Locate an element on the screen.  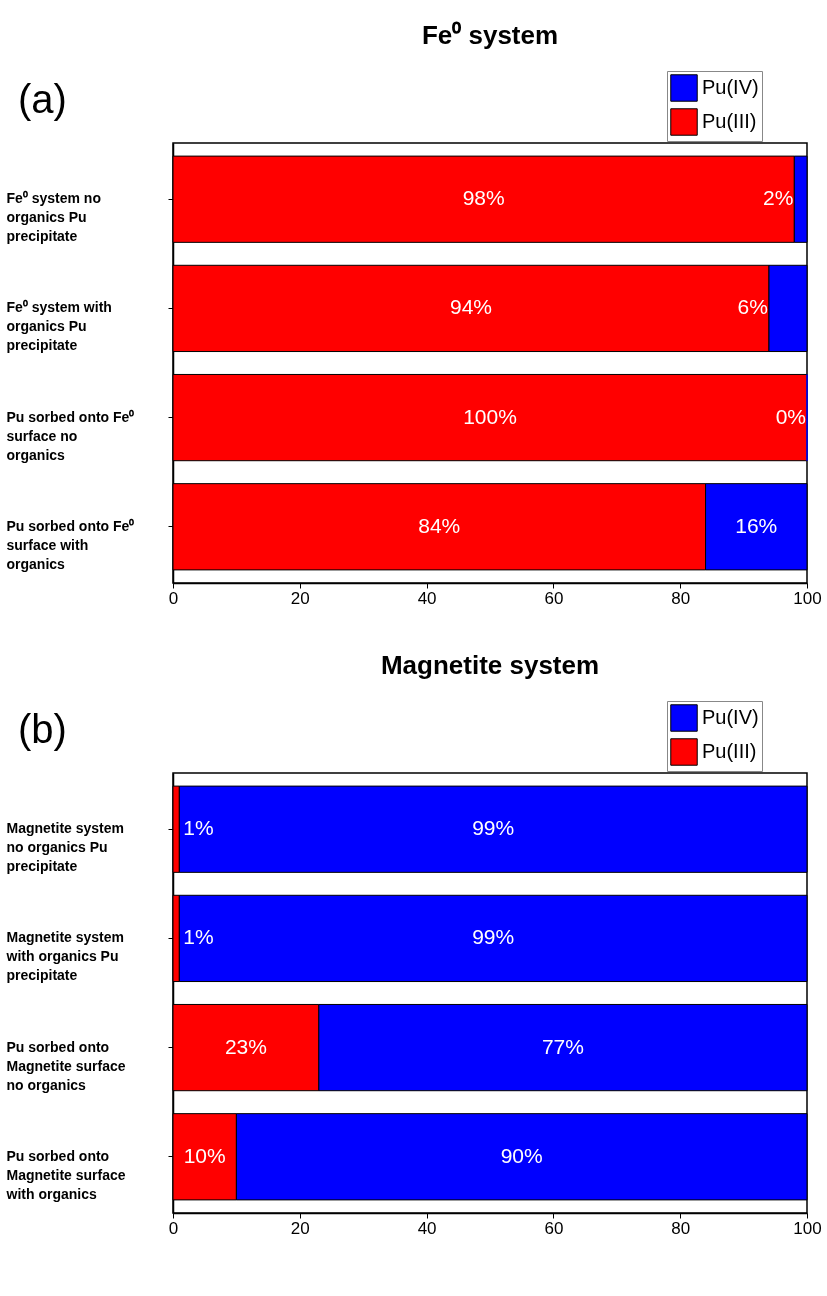
data-label: 6% is located at coordinates (752, 307).